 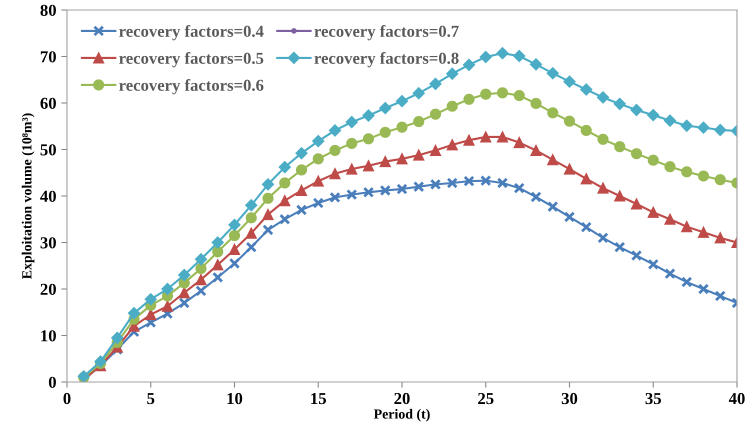 I want to click on x-tick-label: 0, so click(x=67, y=398).